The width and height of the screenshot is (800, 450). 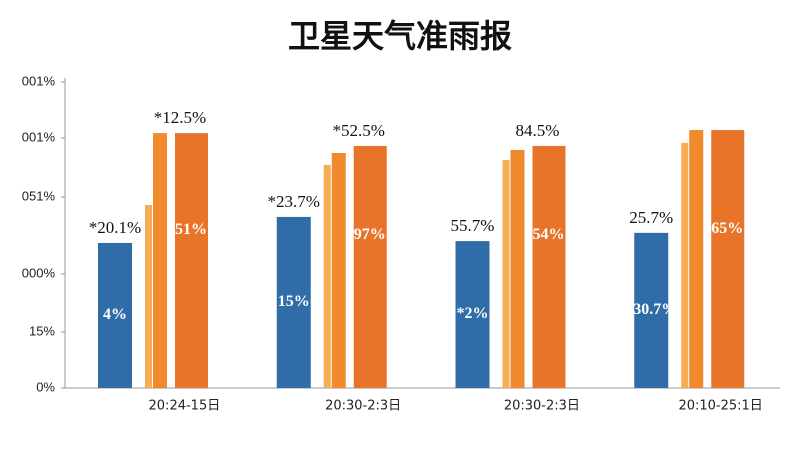 I want to click on y-tick-label: 051%, so click(x=39, y=195).